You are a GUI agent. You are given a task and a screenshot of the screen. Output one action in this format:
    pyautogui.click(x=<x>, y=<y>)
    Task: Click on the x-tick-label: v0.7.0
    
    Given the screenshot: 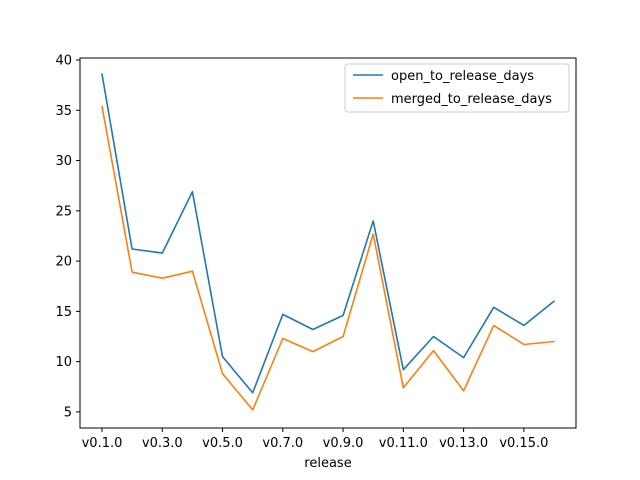 What is the action you would take?
    pyautogui.click(x=282, y=443)
    